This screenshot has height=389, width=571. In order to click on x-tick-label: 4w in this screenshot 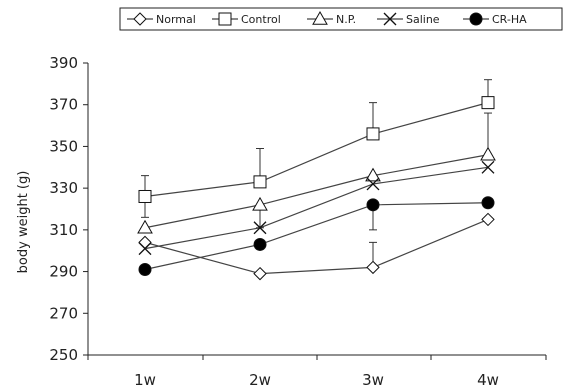, I will do `click(488, 380)`.